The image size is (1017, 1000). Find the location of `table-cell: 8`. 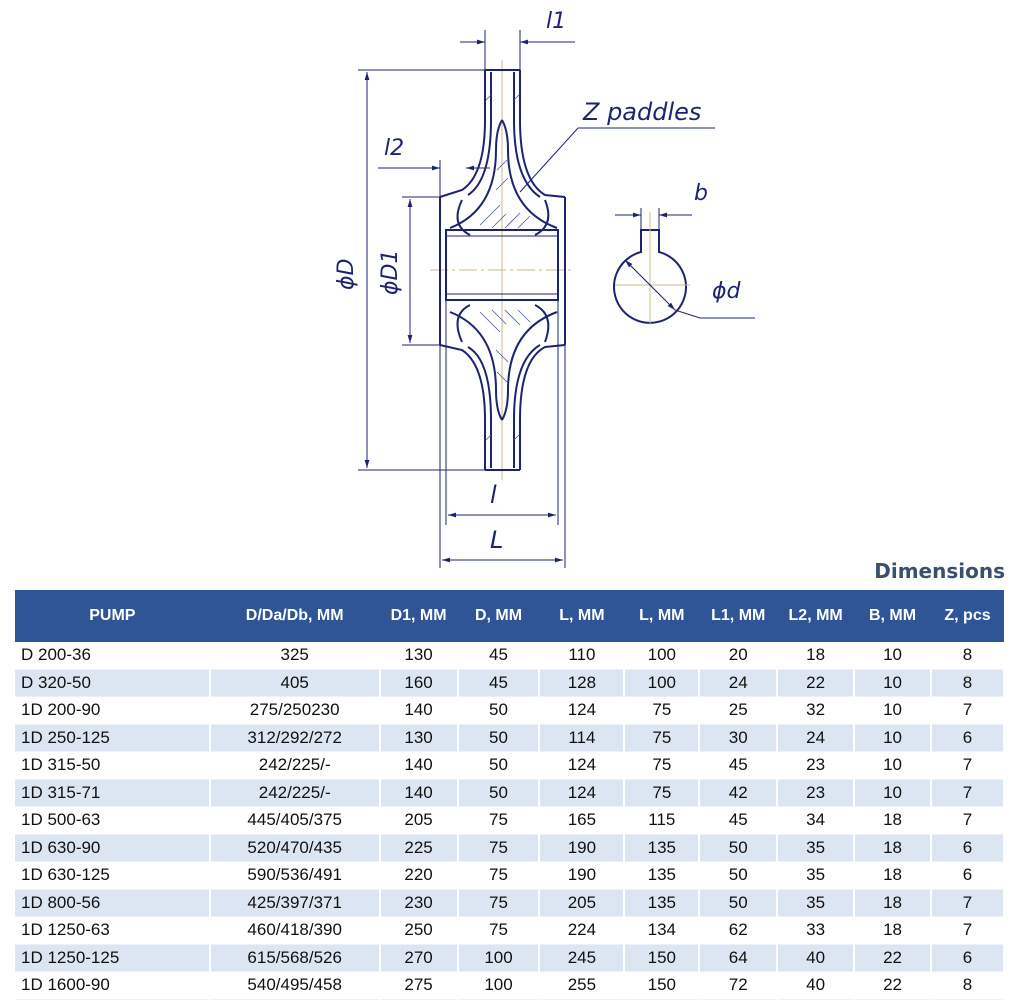

table-cell: 8 is located at coordinates (968, 656).